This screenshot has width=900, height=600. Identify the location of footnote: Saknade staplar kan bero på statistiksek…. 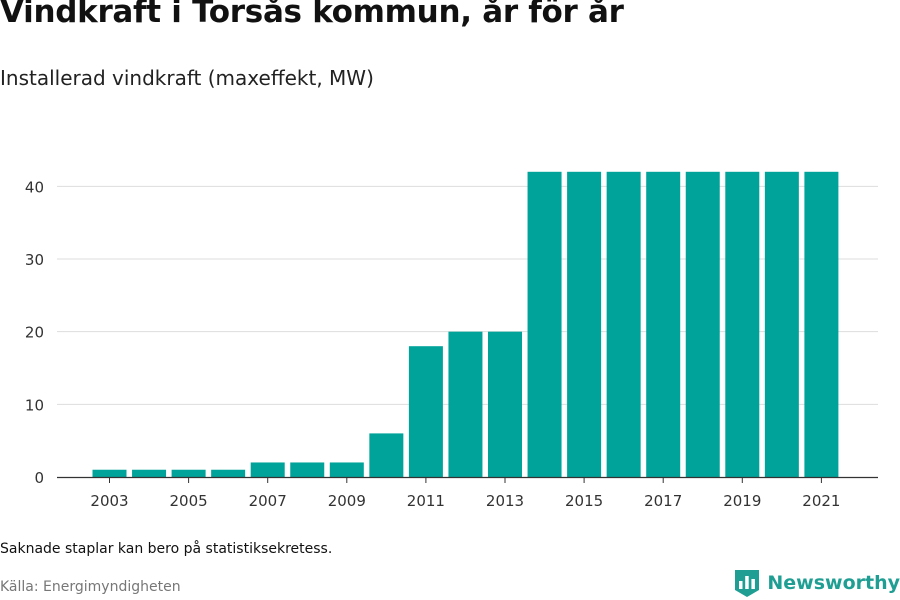
(166, 549).